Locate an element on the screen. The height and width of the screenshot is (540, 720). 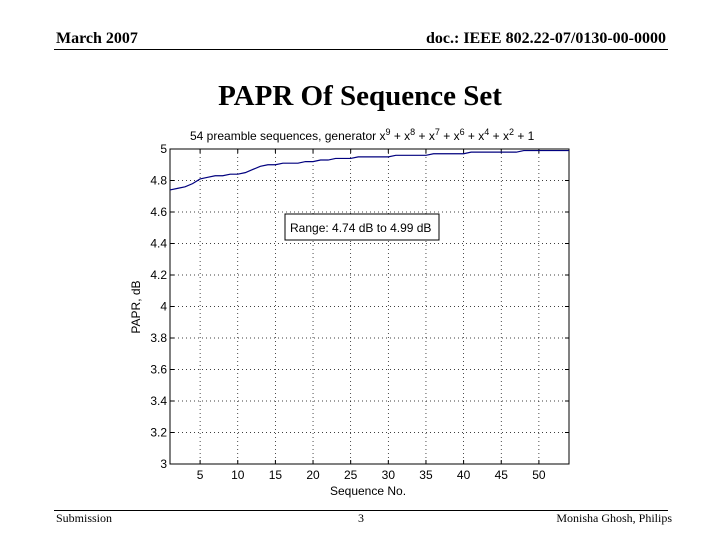
y-tick-label: 4.4 is located at coordinates (158, 244).